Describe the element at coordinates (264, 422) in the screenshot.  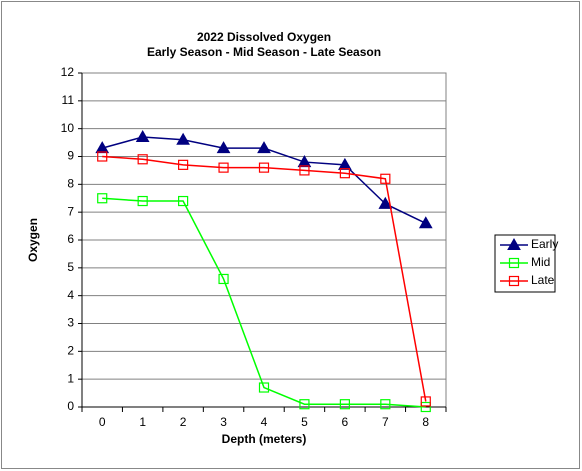
I see `x-tick-label: 4` at that location.